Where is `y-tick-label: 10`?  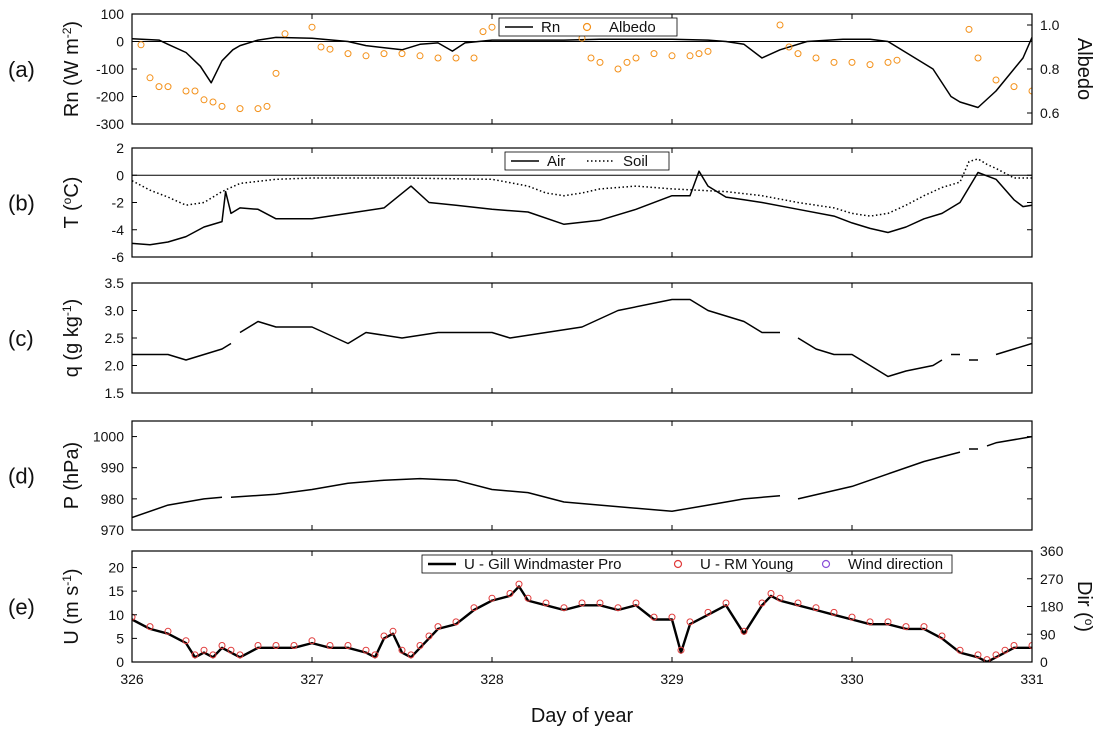
y-tick-label: 10 is located at coordinates (116, 615).